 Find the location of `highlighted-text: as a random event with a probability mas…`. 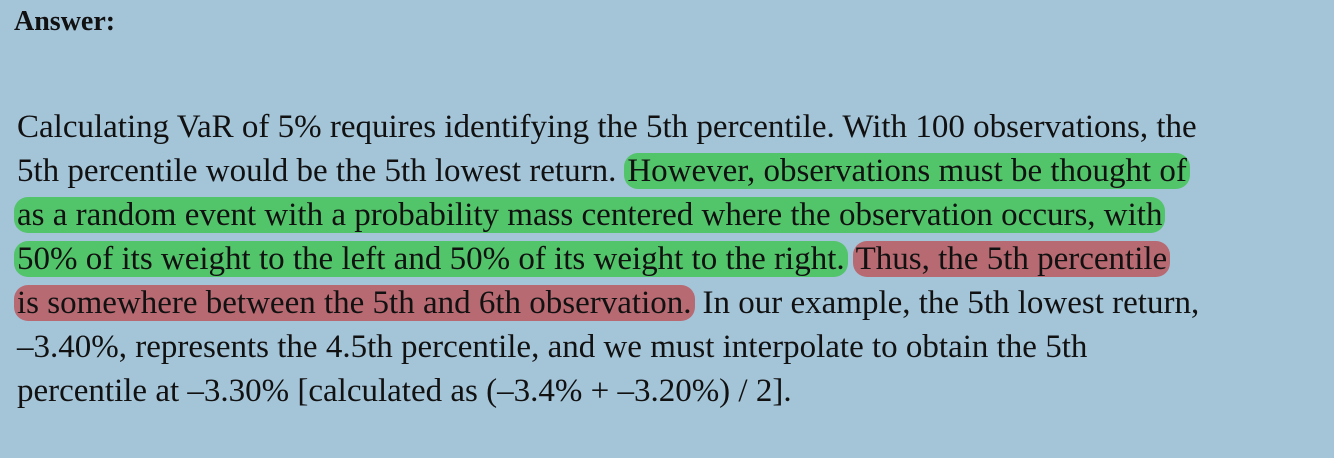

highlighted-text: as a random event with a probability mas… is located at coordinates (590, 215).